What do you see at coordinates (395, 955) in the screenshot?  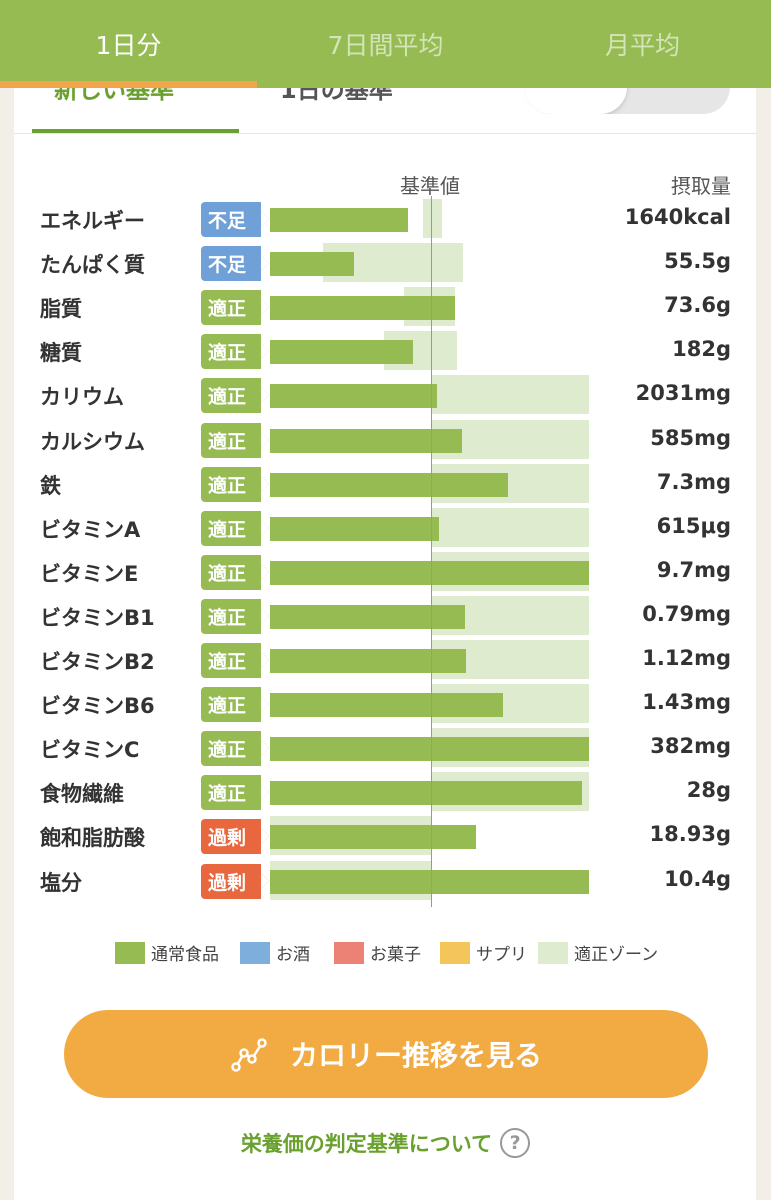 I see `legend-label: お菓子` at bounding box center [395, 955].